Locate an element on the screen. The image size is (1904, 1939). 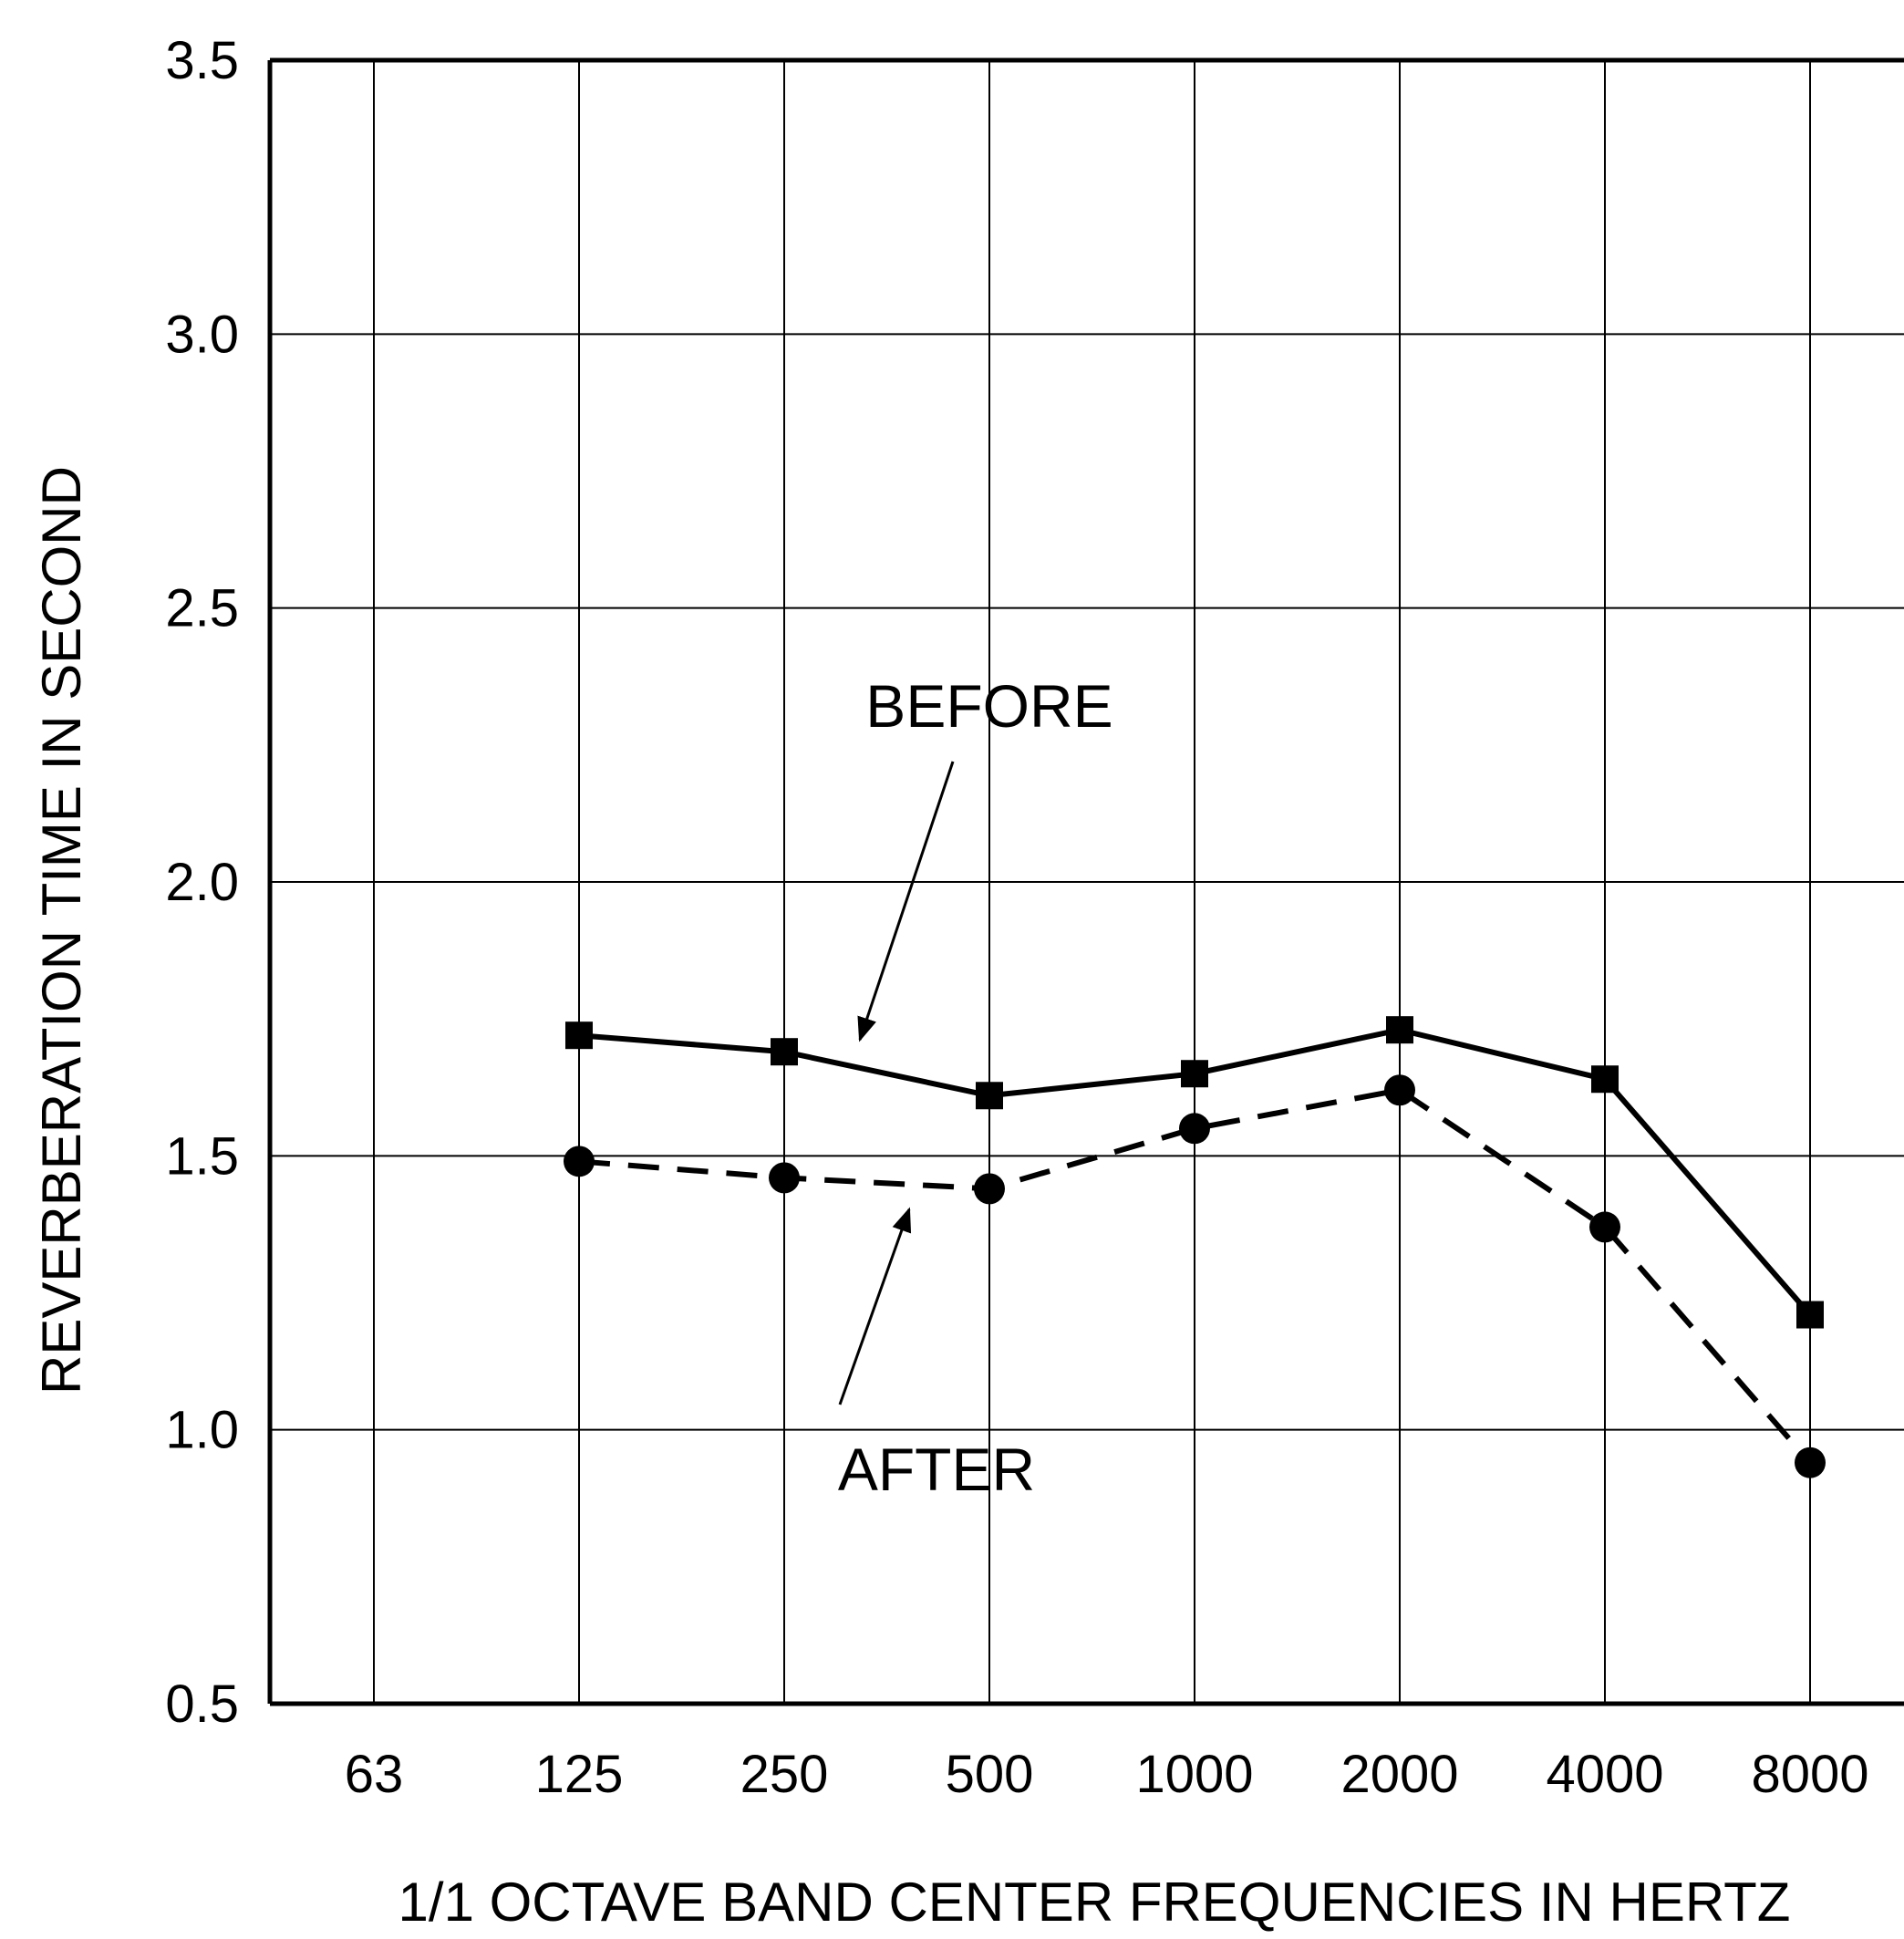
y-tick-label: 3.5 is located at coordinates (202, 60).